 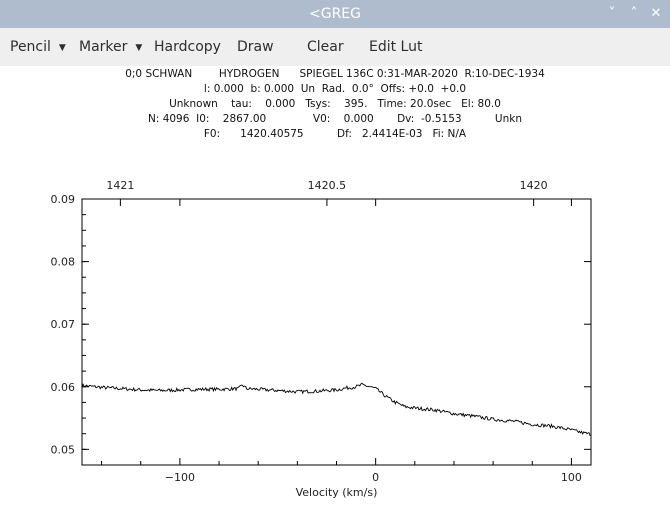 What do you see at coordinates (63, 262) in the screenshot?
I see `y-tick-label: 0.08` at bounding box center [63, 262].